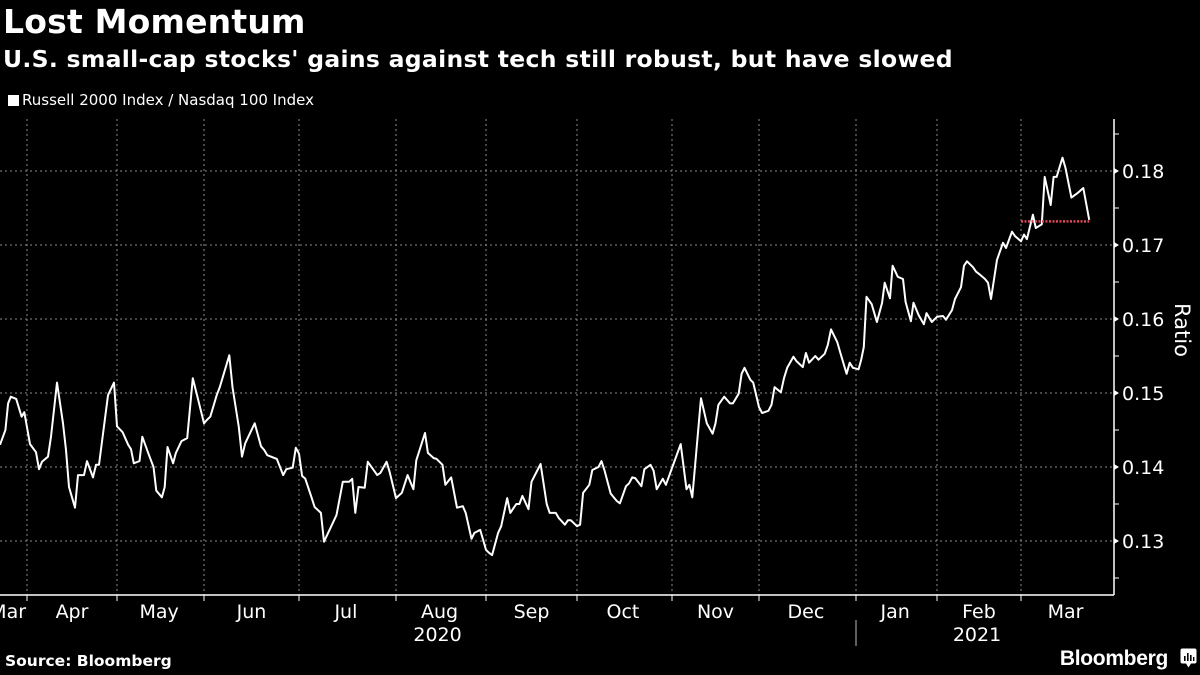  I want to click on y-tick-label: 0.17, so click(1143, 246).